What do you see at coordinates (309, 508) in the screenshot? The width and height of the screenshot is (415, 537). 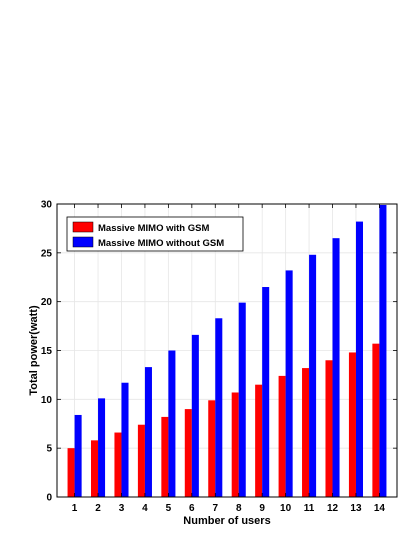 I see `x-tick-label: 11` at bounding box center [309, 508].